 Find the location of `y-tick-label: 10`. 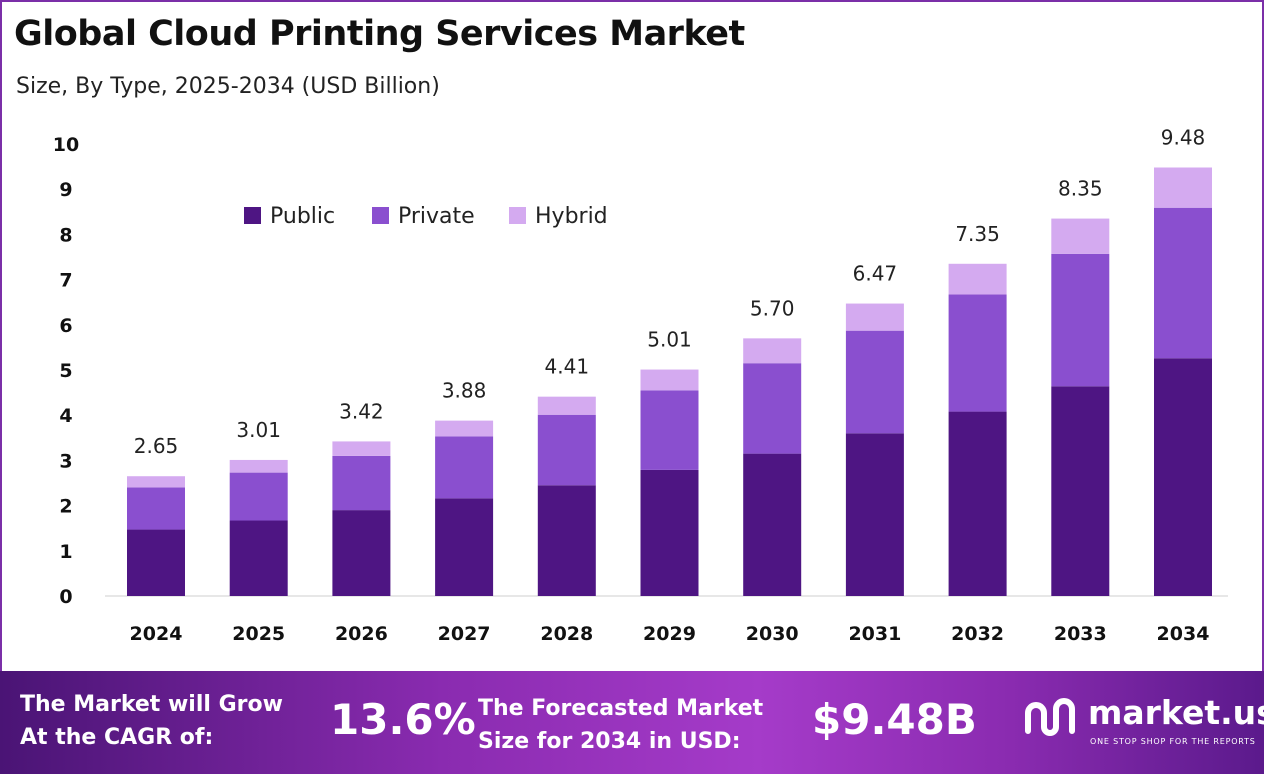

y-tick-label: 10 is located at coordinates (66, 145).